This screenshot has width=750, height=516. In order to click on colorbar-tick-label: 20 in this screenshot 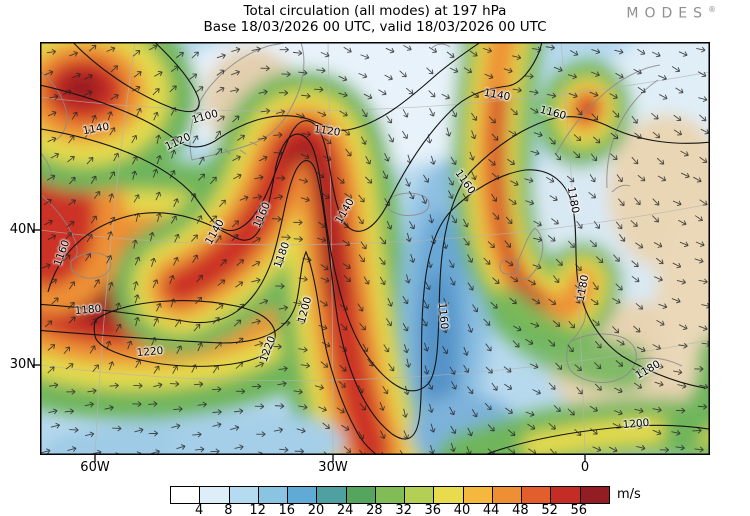, I will do `click(316, 509)`.